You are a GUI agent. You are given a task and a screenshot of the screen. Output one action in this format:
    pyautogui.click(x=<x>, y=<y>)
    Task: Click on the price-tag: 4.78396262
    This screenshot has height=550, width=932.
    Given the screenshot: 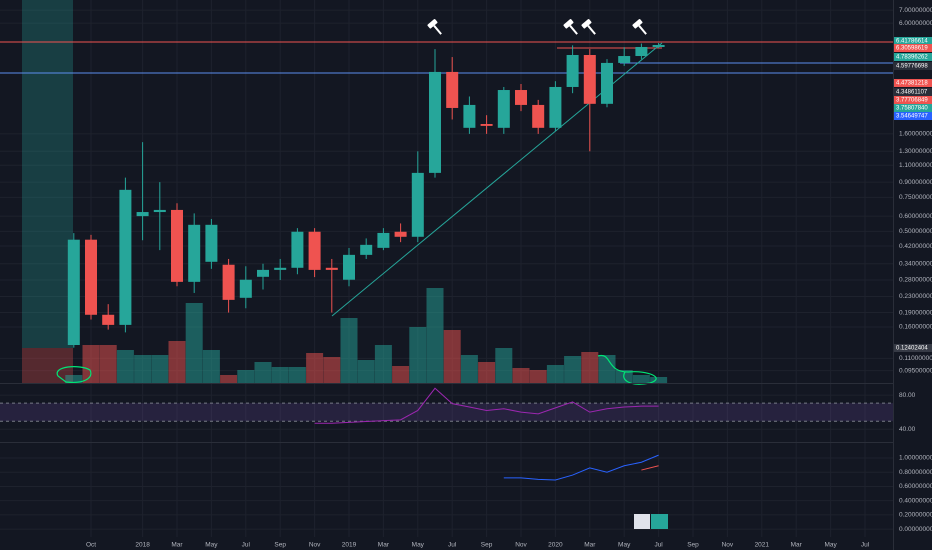 What is the action you would take?
    pyautogui.click(x=913, y=57)
    